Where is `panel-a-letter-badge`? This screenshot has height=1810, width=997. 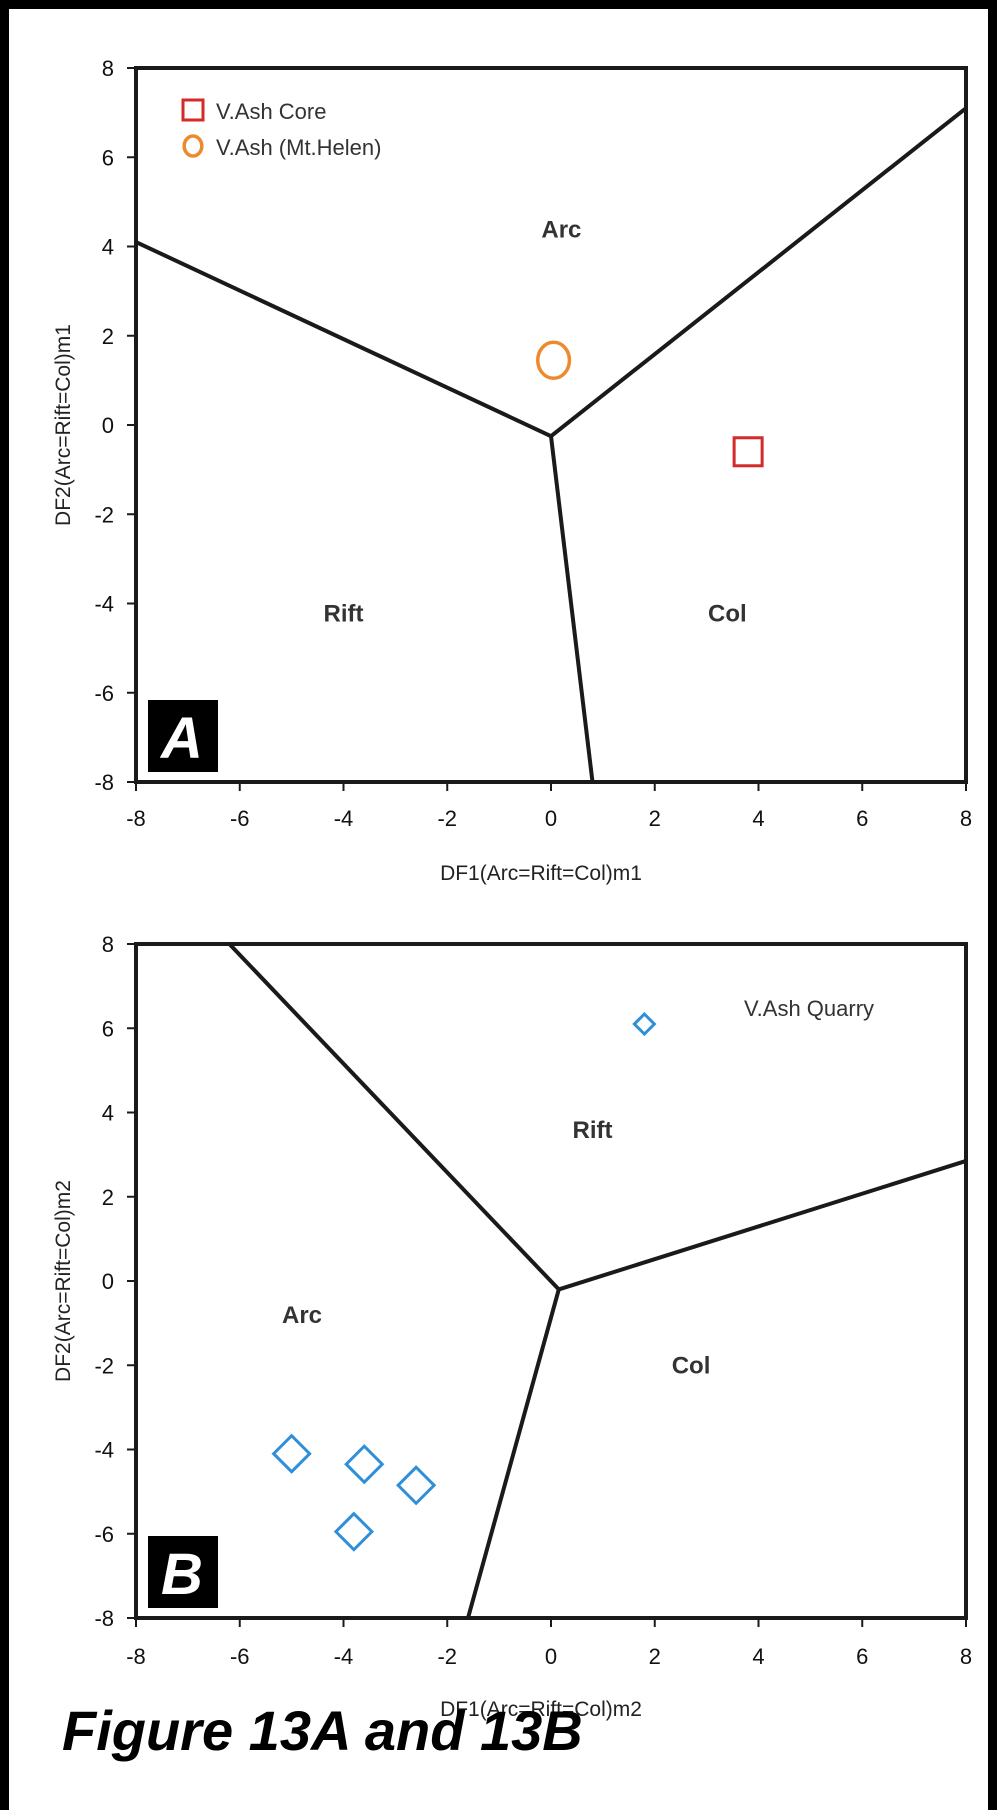 panel-a-letter-badge is located at coordinates (183, 736).